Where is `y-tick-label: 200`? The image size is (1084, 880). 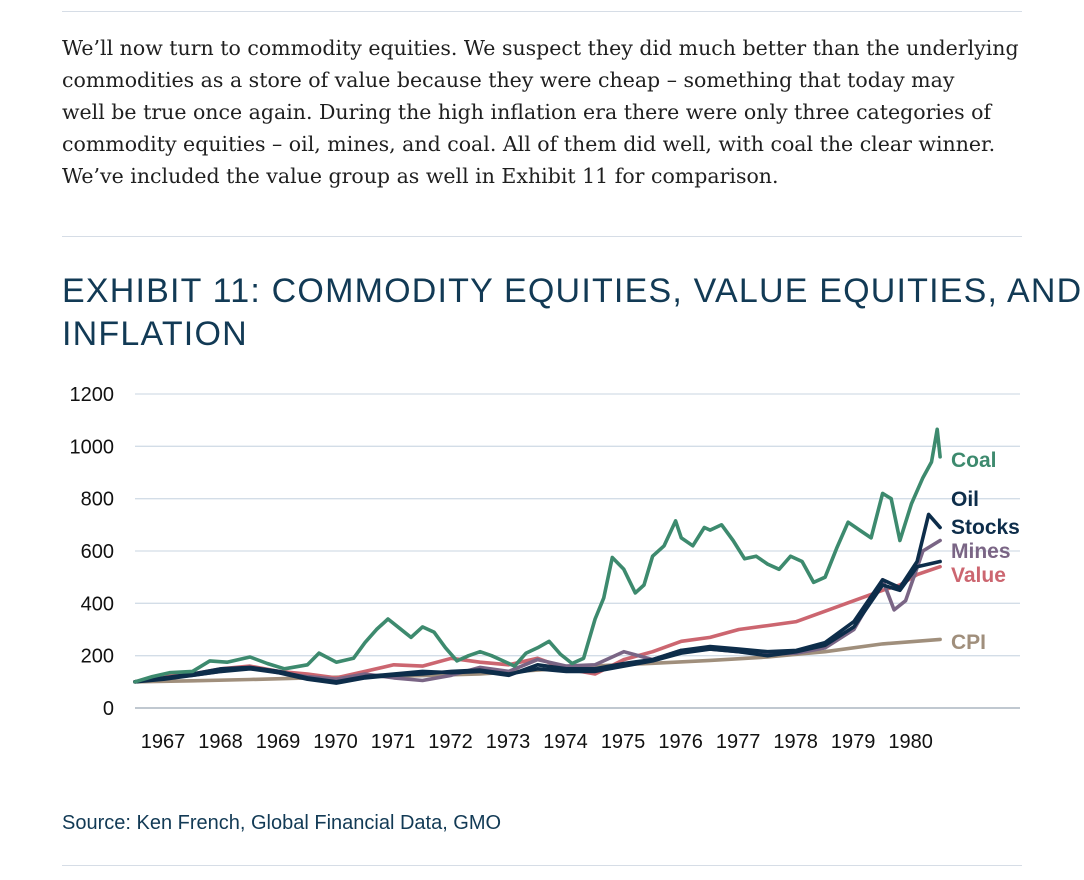 y-tick-label: 200 is located at coordinates (97, 657).